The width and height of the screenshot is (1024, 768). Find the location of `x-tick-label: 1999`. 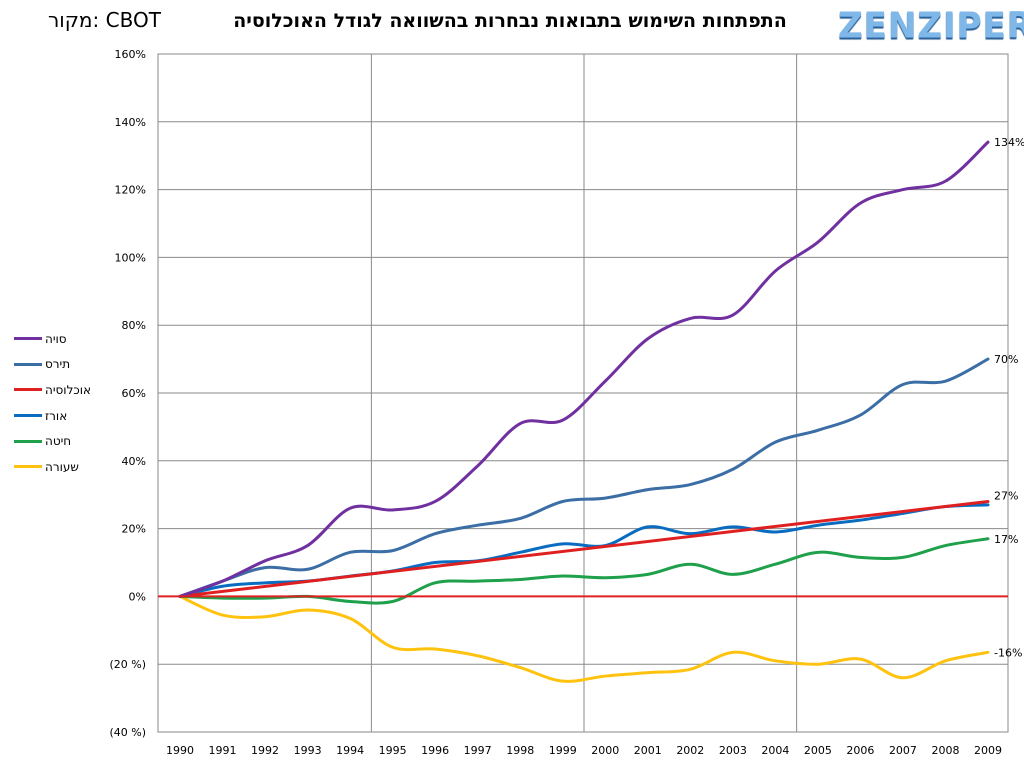

x-tick-label: 1999 is located at coordinates (563, 750).